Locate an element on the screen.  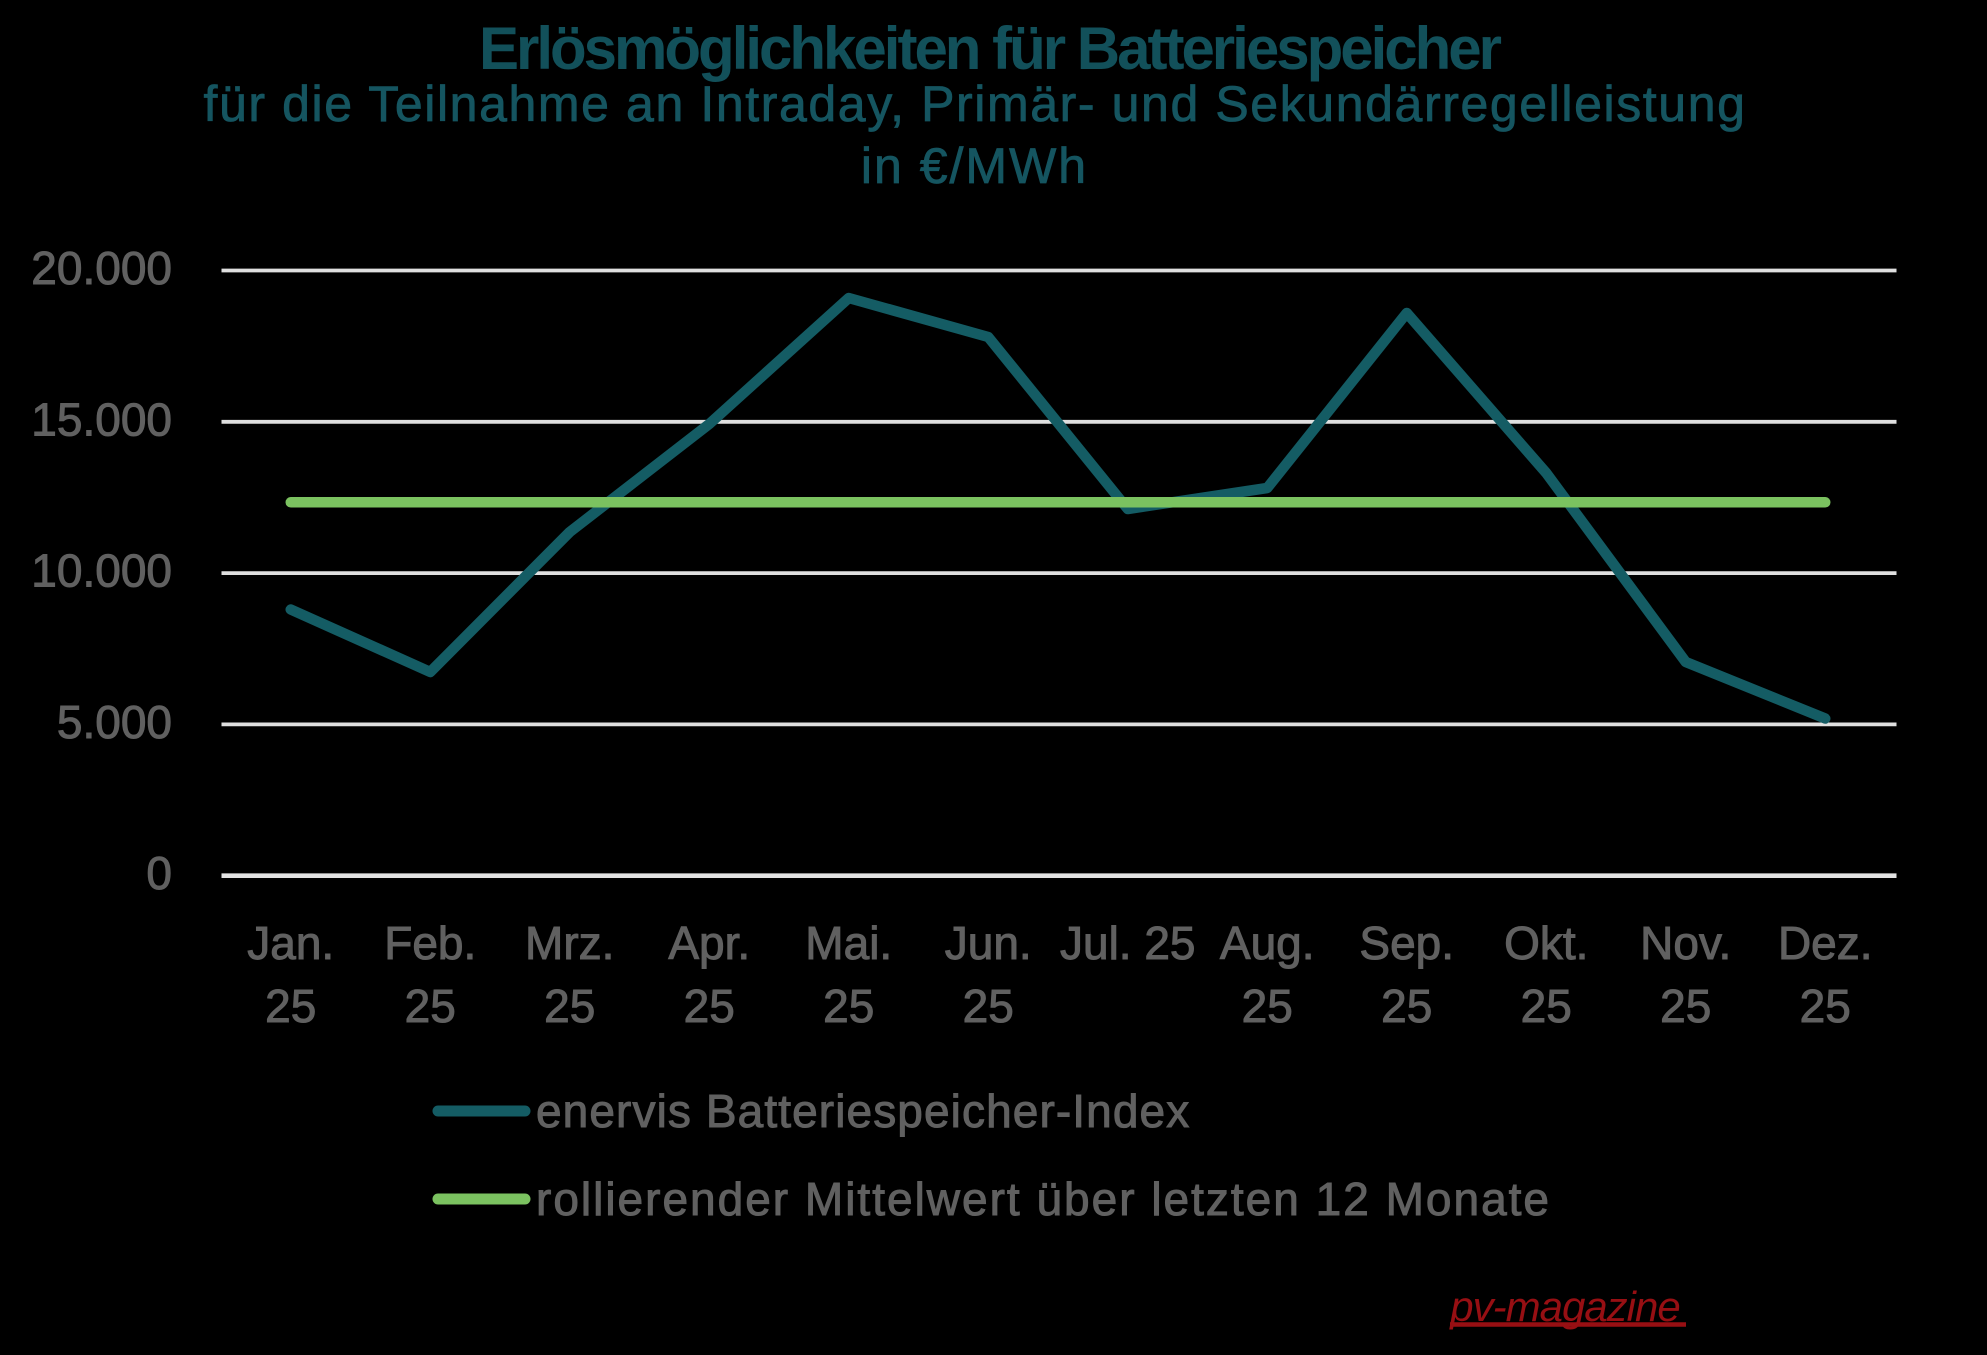
svg-text: Sep. is located at coordinates (1406, 943).